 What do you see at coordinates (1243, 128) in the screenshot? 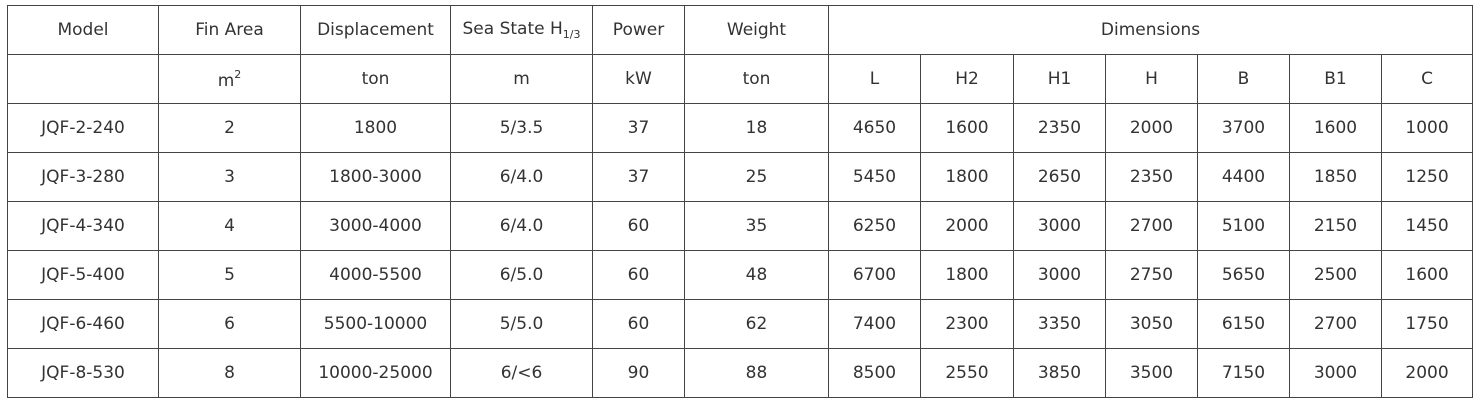
I see `table-cell: 3700` at bounding box center [1243, 128].